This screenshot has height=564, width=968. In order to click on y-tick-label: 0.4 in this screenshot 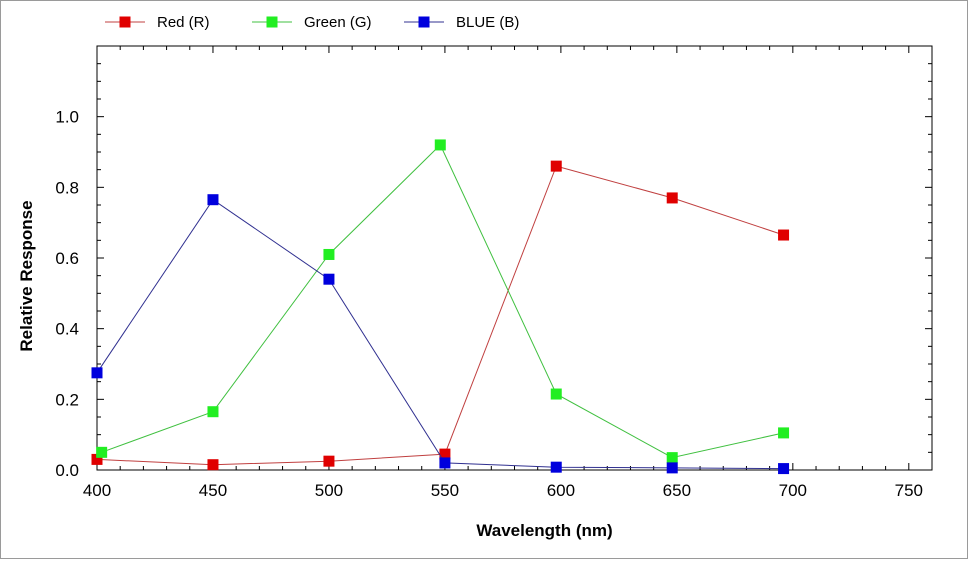, I will do `click(67, 329)`.